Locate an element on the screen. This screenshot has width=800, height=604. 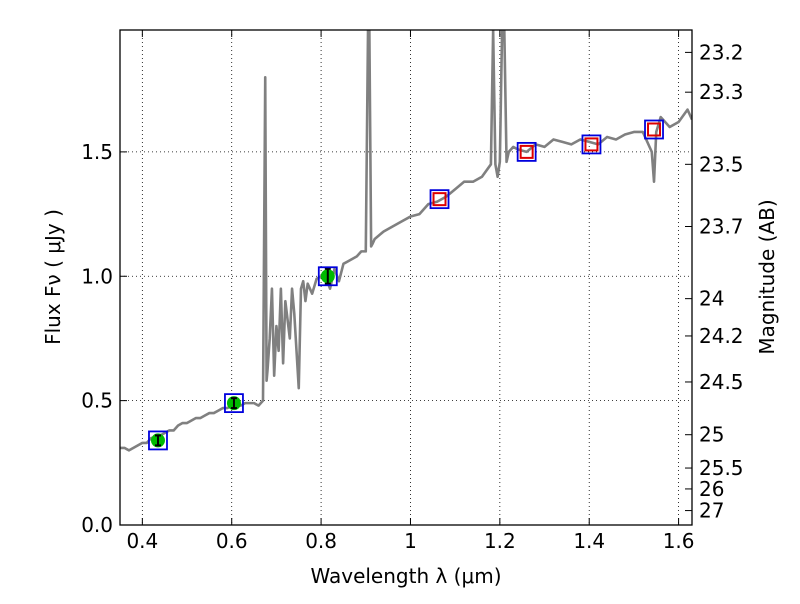
y-tick-label: 0.5 is located at coordinates (97, 401).